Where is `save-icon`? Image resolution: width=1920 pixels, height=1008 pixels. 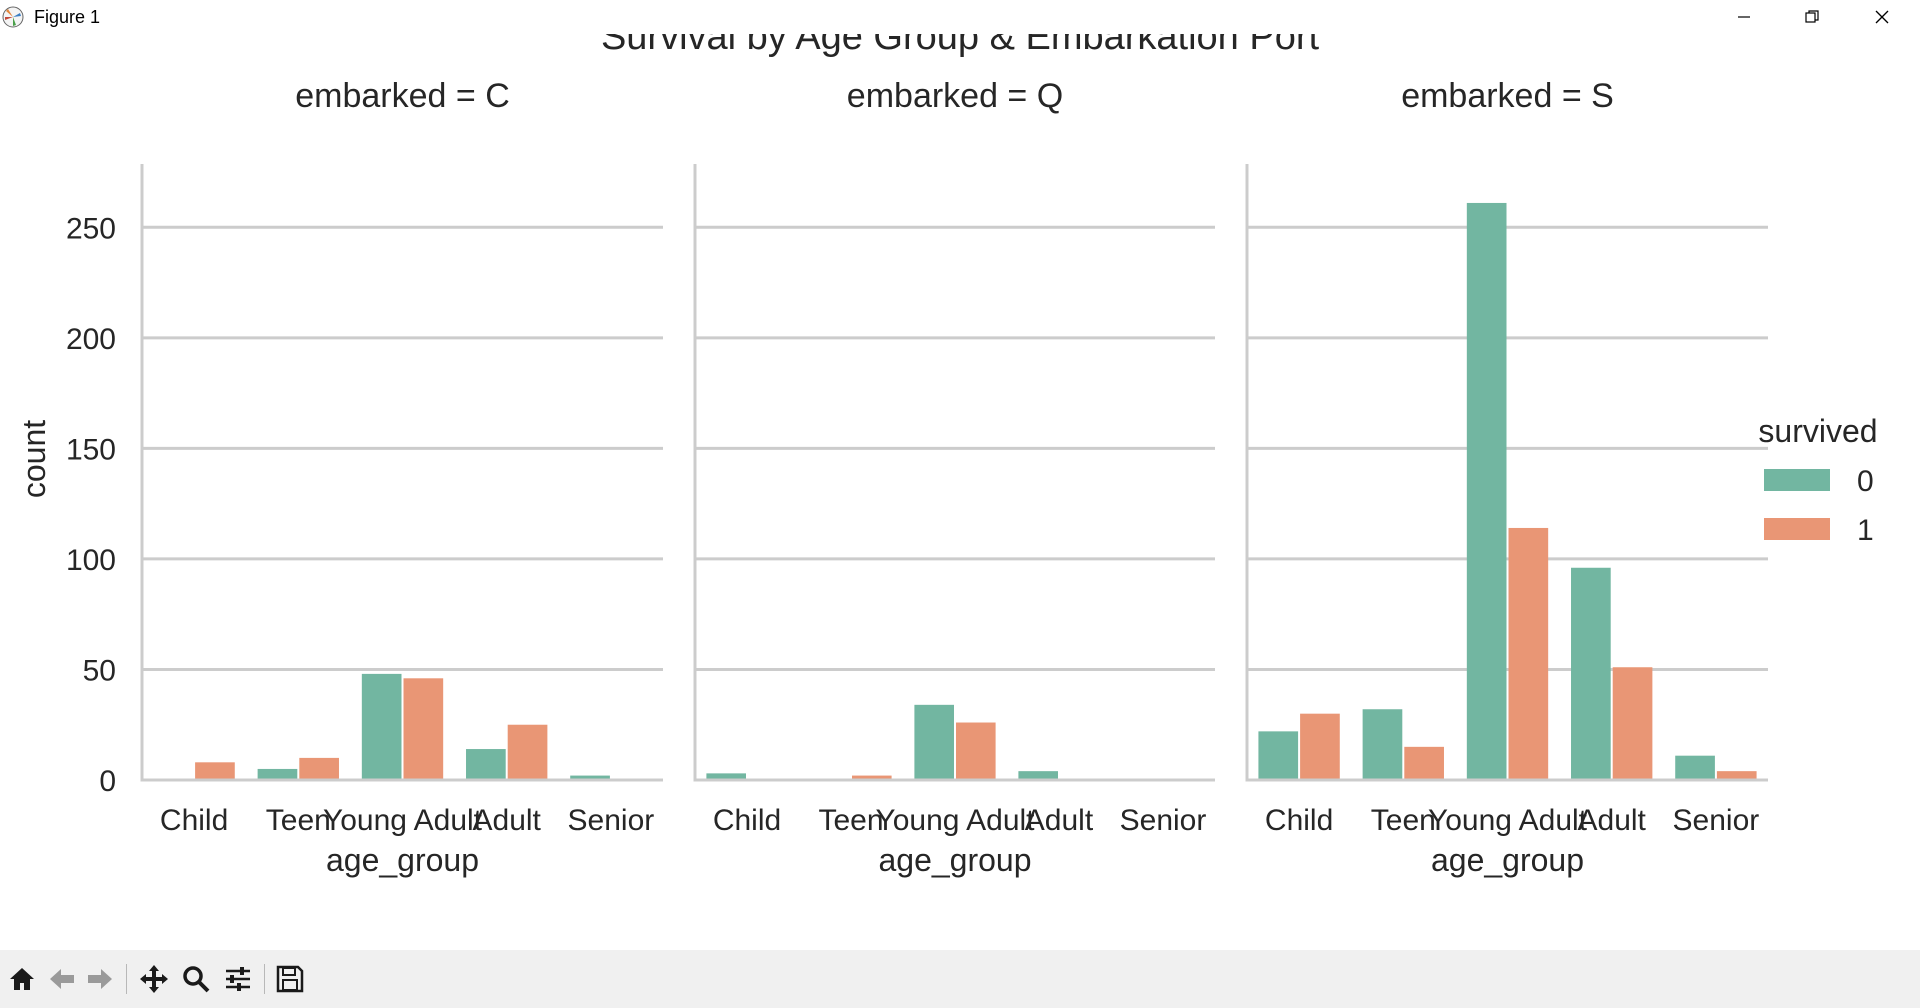
save-icon is located at coordinates (290, 979).